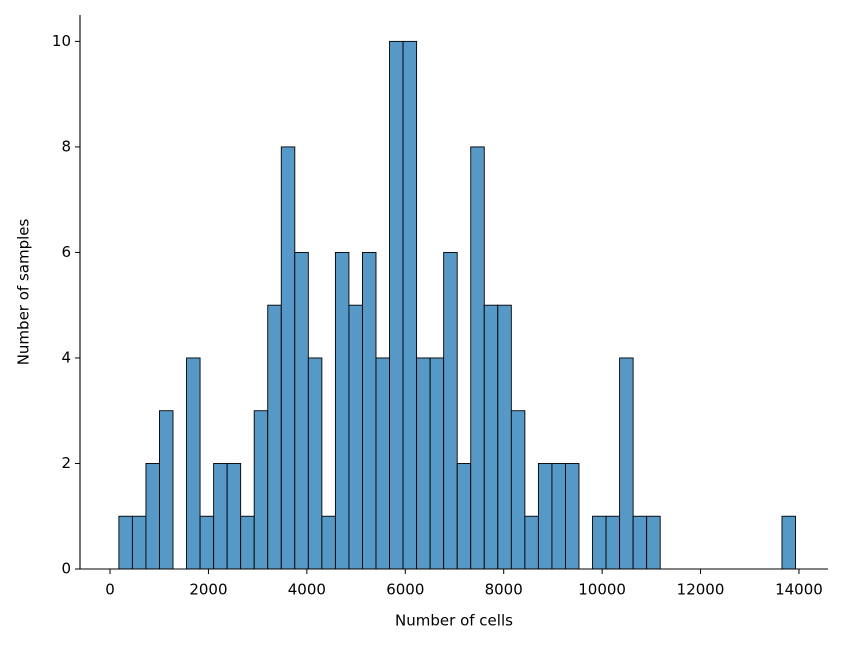 The width and height of the screenshot is (846, 647). Describe the element at coordinates (405, 590) in the screenshot. I see `x-tick-label: 6000` at that location.